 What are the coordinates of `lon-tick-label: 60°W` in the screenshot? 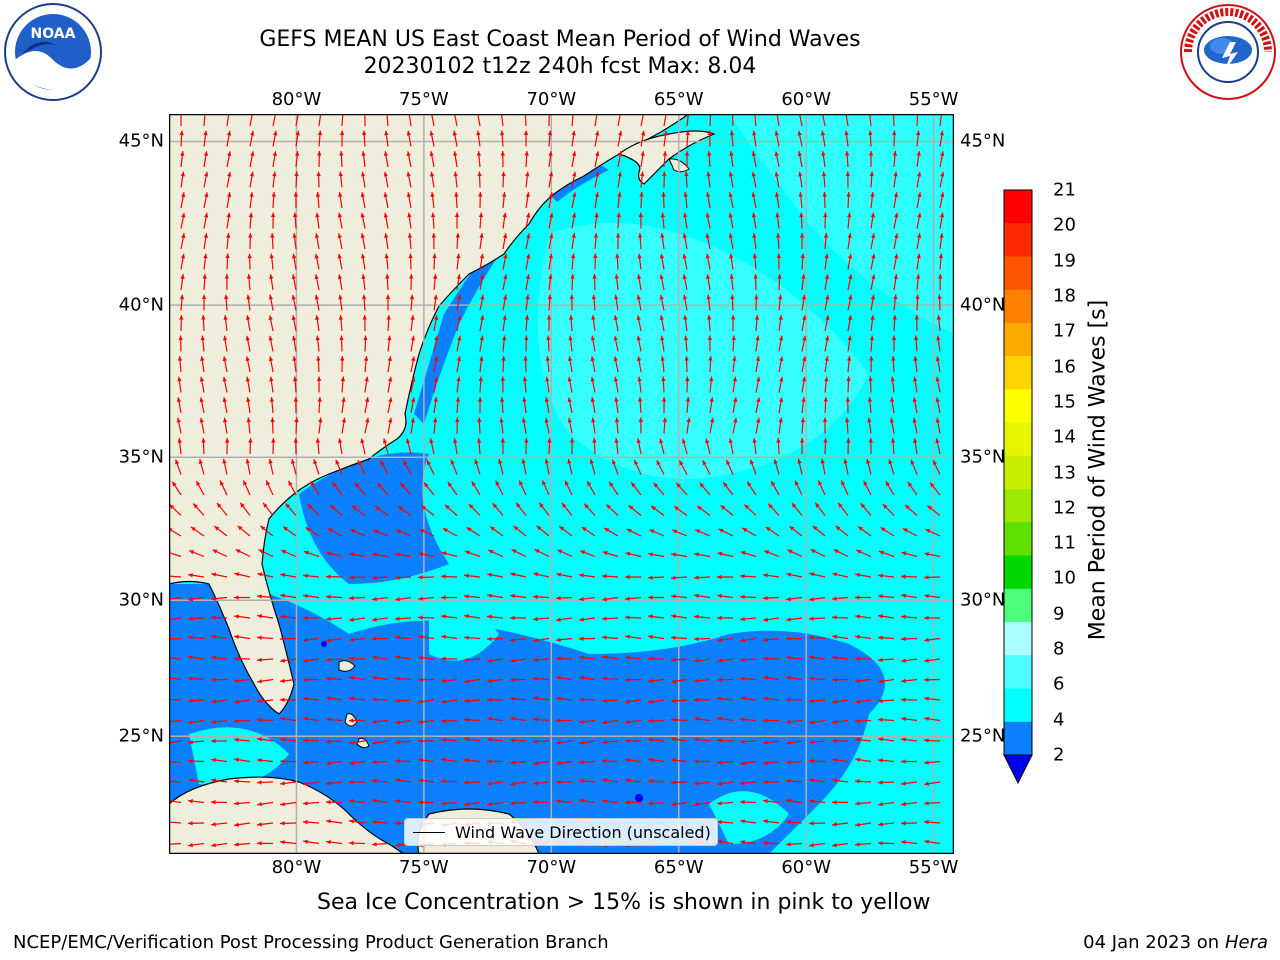 It's located at (806, 867).